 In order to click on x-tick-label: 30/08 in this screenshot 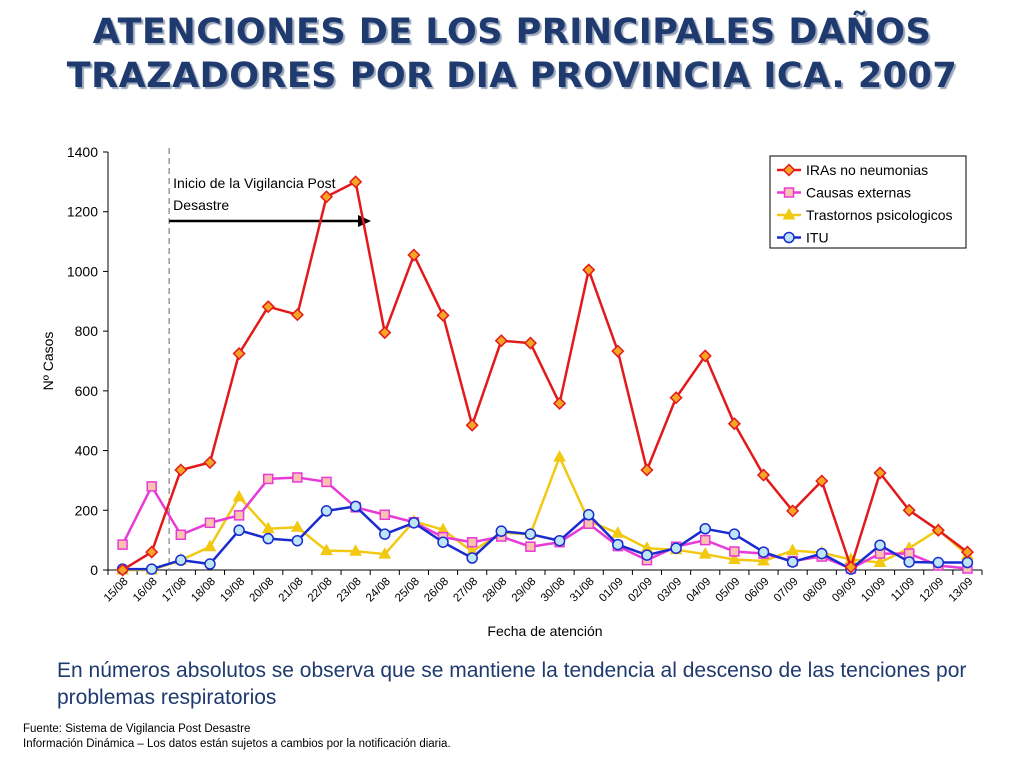, I will do `click(553, 590)`.